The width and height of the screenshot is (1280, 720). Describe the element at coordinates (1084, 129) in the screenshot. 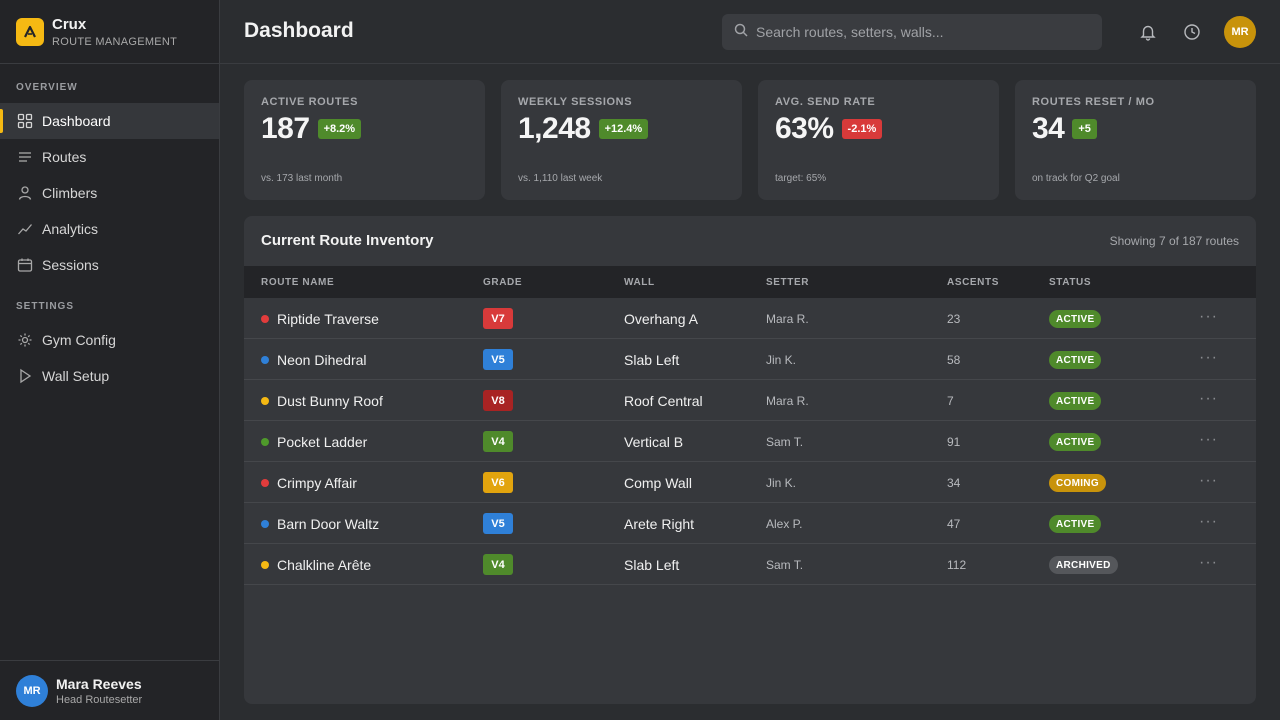

I see `stat-delta-badge: +5` at that location.